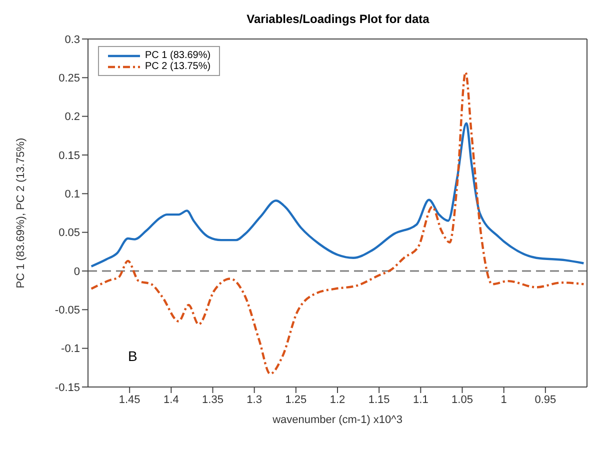  I want to click on x-tick-label: 0.95, so click(545, 400).